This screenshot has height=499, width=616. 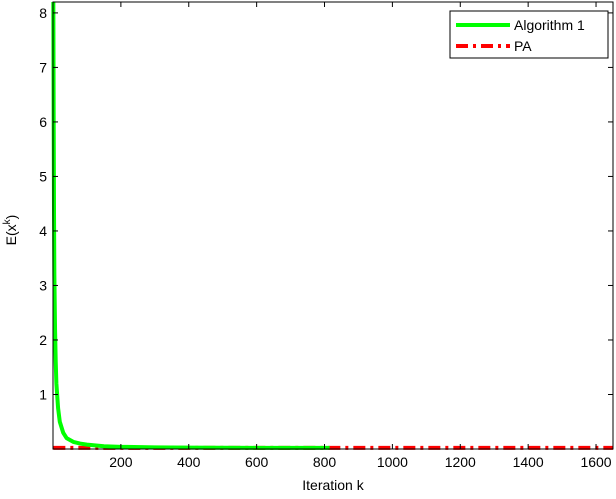 What do you see at coordinates (43, 340) in the screenshot?
I see `y-tick-label: 2` at bounding box center [43, 340].